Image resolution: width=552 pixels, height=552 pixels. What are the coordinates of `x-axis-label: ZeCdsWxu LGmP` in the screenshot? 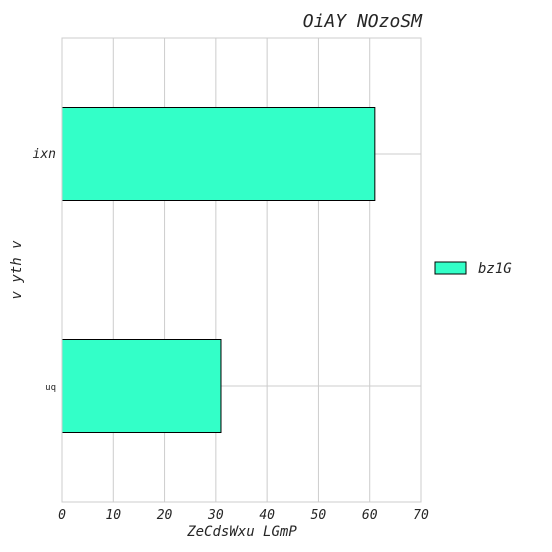 It's located at (241, 532).